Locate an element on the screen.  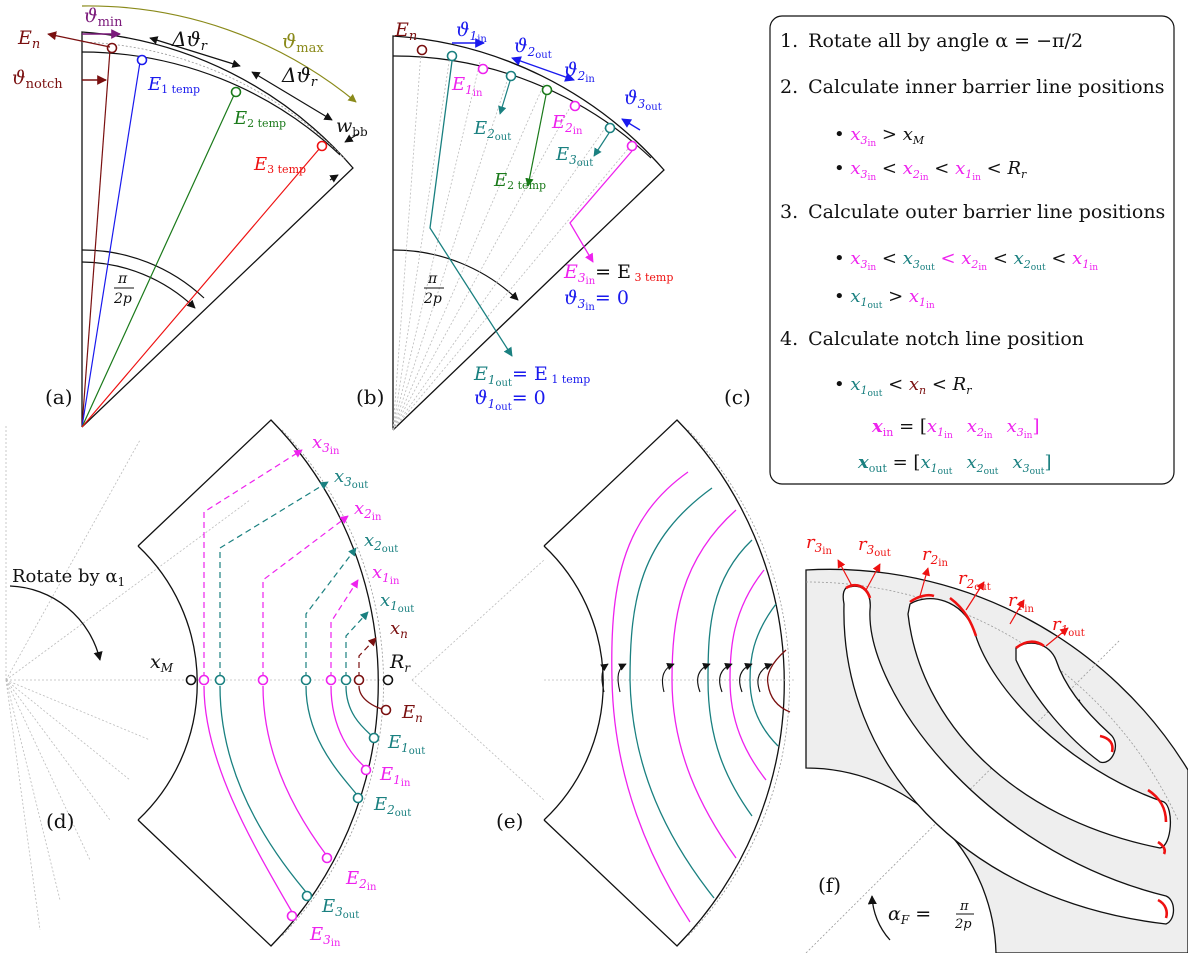
label-Rr: Rr is located at coordinates (400, 663).